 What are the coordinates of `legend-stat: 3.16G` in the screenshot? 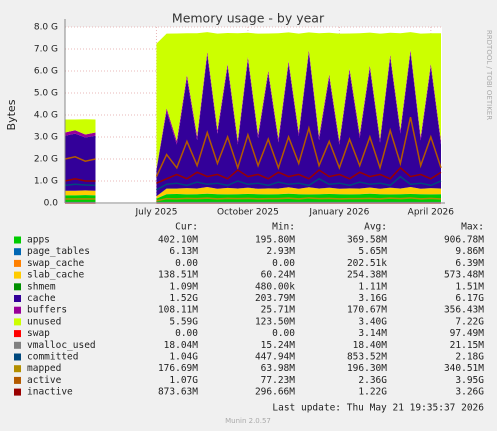 It's located at (372, 298).